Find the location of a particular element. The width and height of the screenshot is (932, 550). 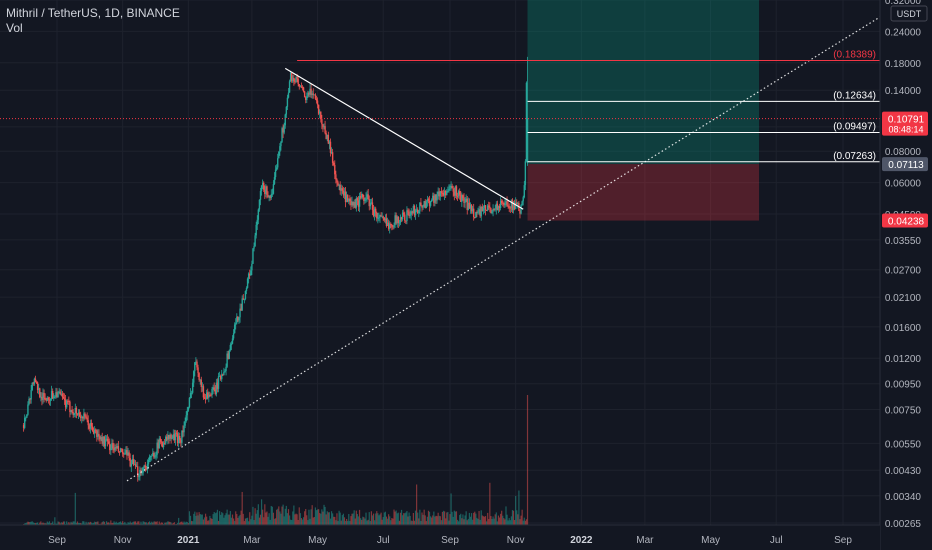

time-tick-label: Jul is located at coordinates (383, 540).